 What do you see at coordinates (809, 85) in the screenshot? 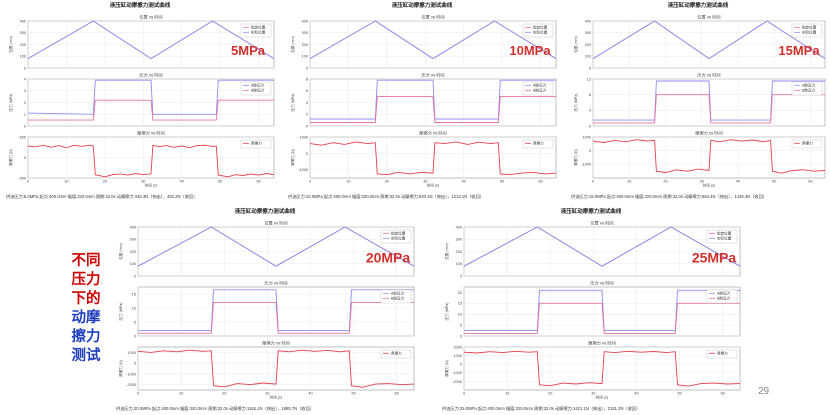
I see `legend-label: A腔压力` at bounding box center [809, 85].